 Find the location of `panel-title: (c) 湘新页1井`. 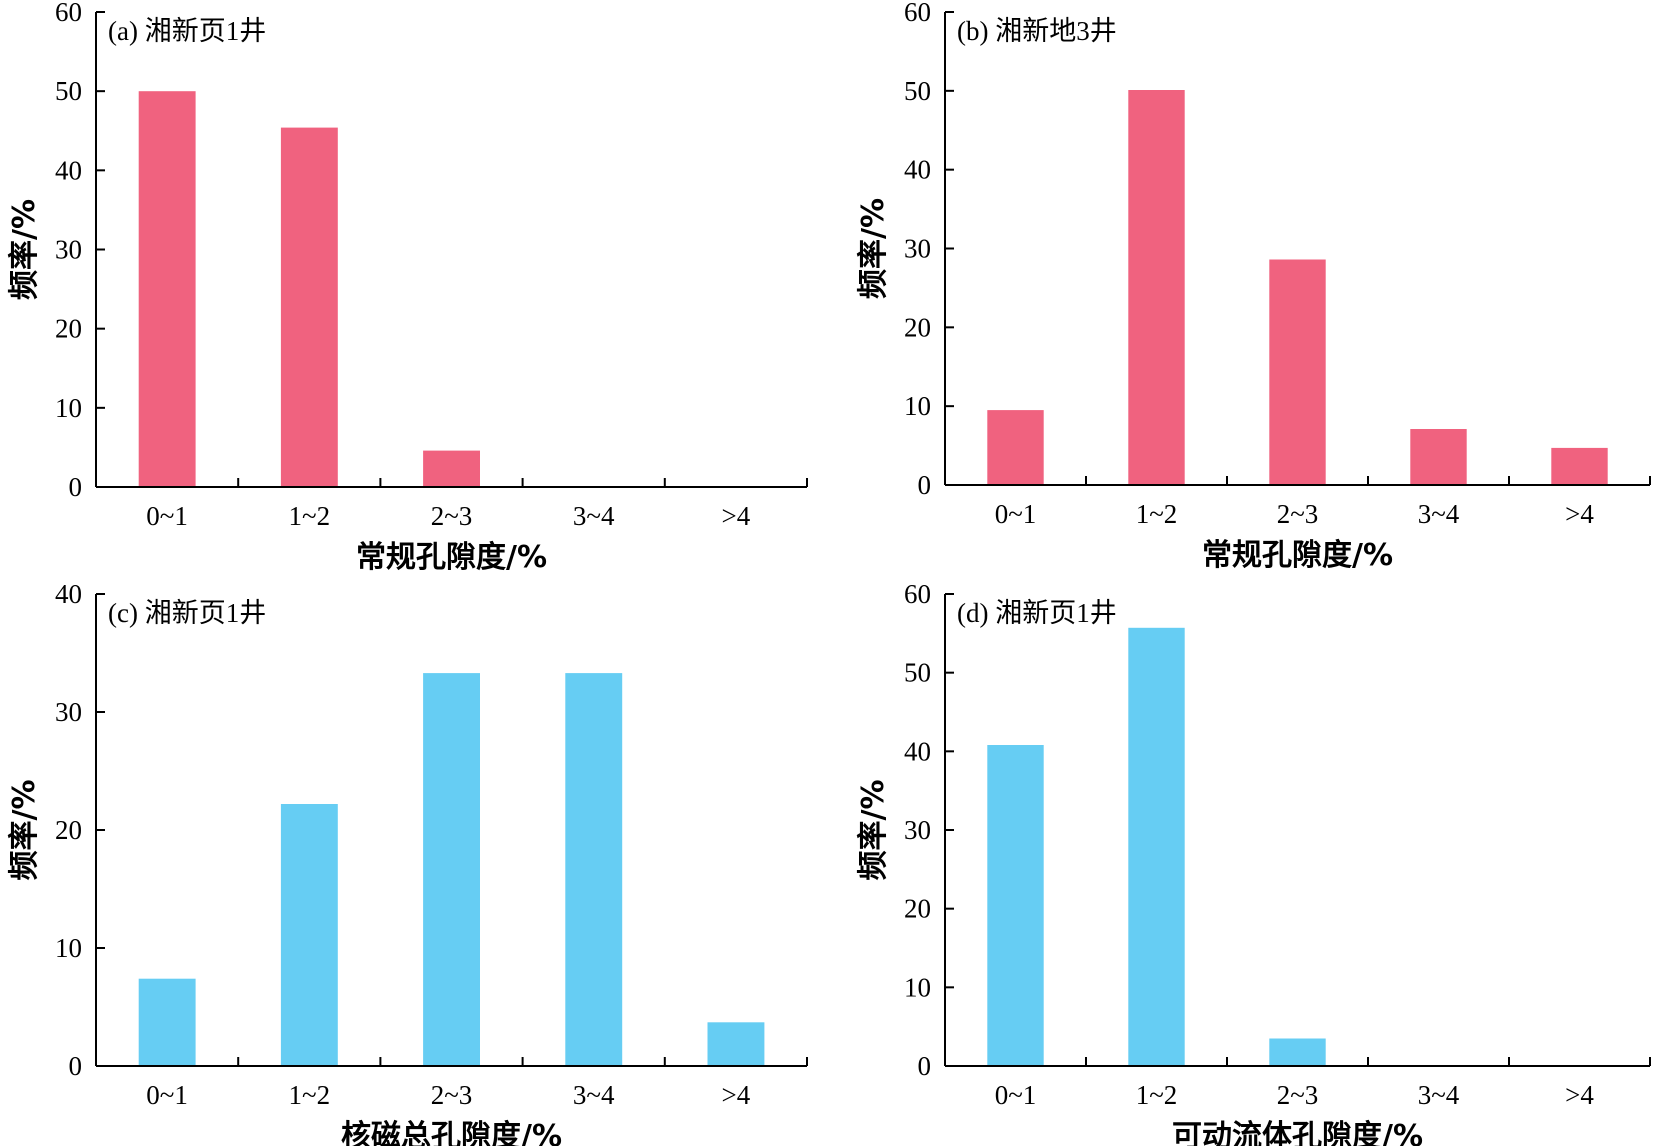

panel-title: (c) 湘新页1井 is located at coordinates (187, 613).